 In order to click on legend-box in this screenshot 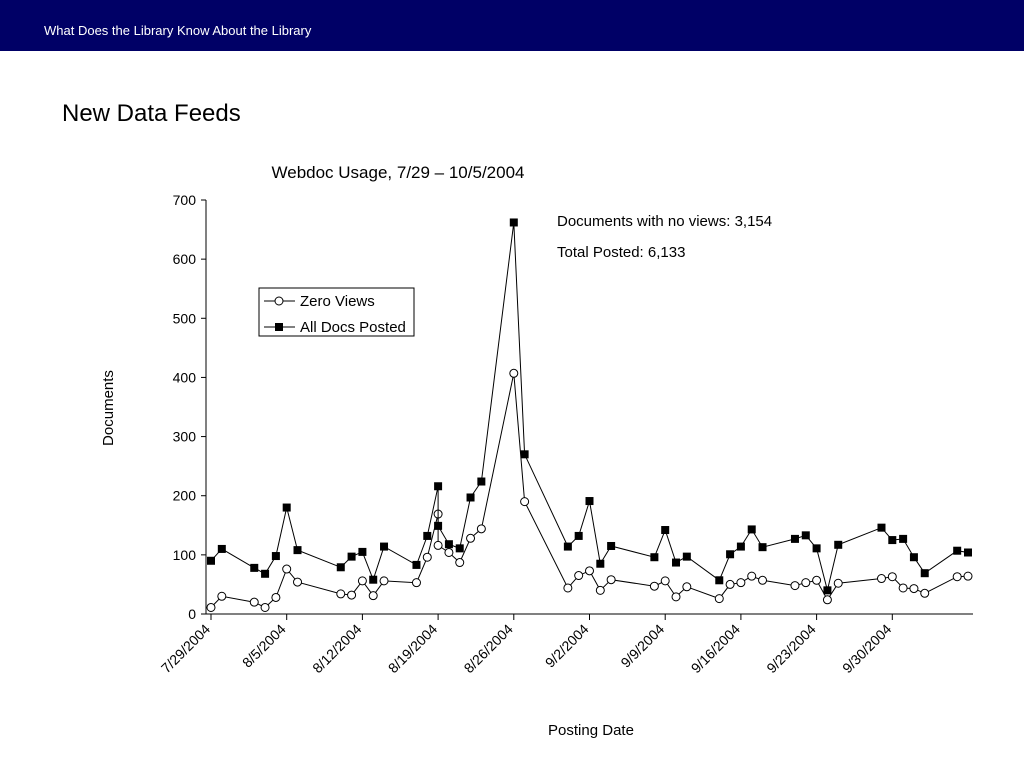, I will do `click(336, 312)`.